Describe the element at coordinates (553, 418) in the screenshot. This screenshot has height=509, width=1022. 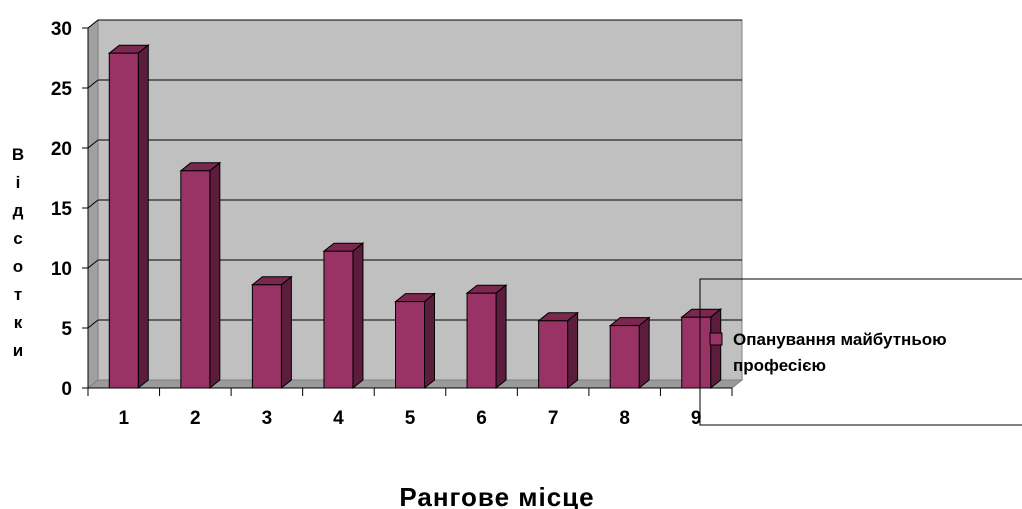
I see `x-tick-label: 7` at that location.